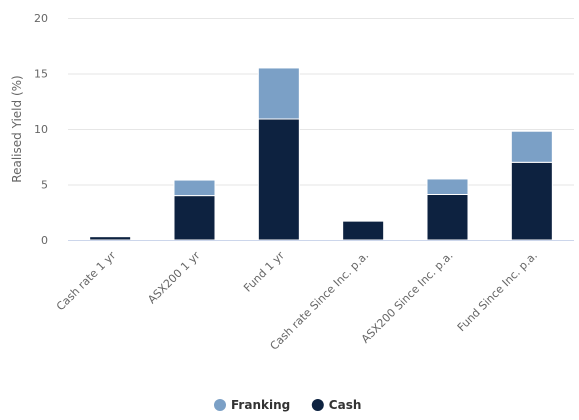 The width and height of the screenshot is (579, 420). What do you see at coordinates (497, 291) in the screenshot?
I see `x-tick-label: Fund Since Inc. p.a.` at bounding box center [497, 291].